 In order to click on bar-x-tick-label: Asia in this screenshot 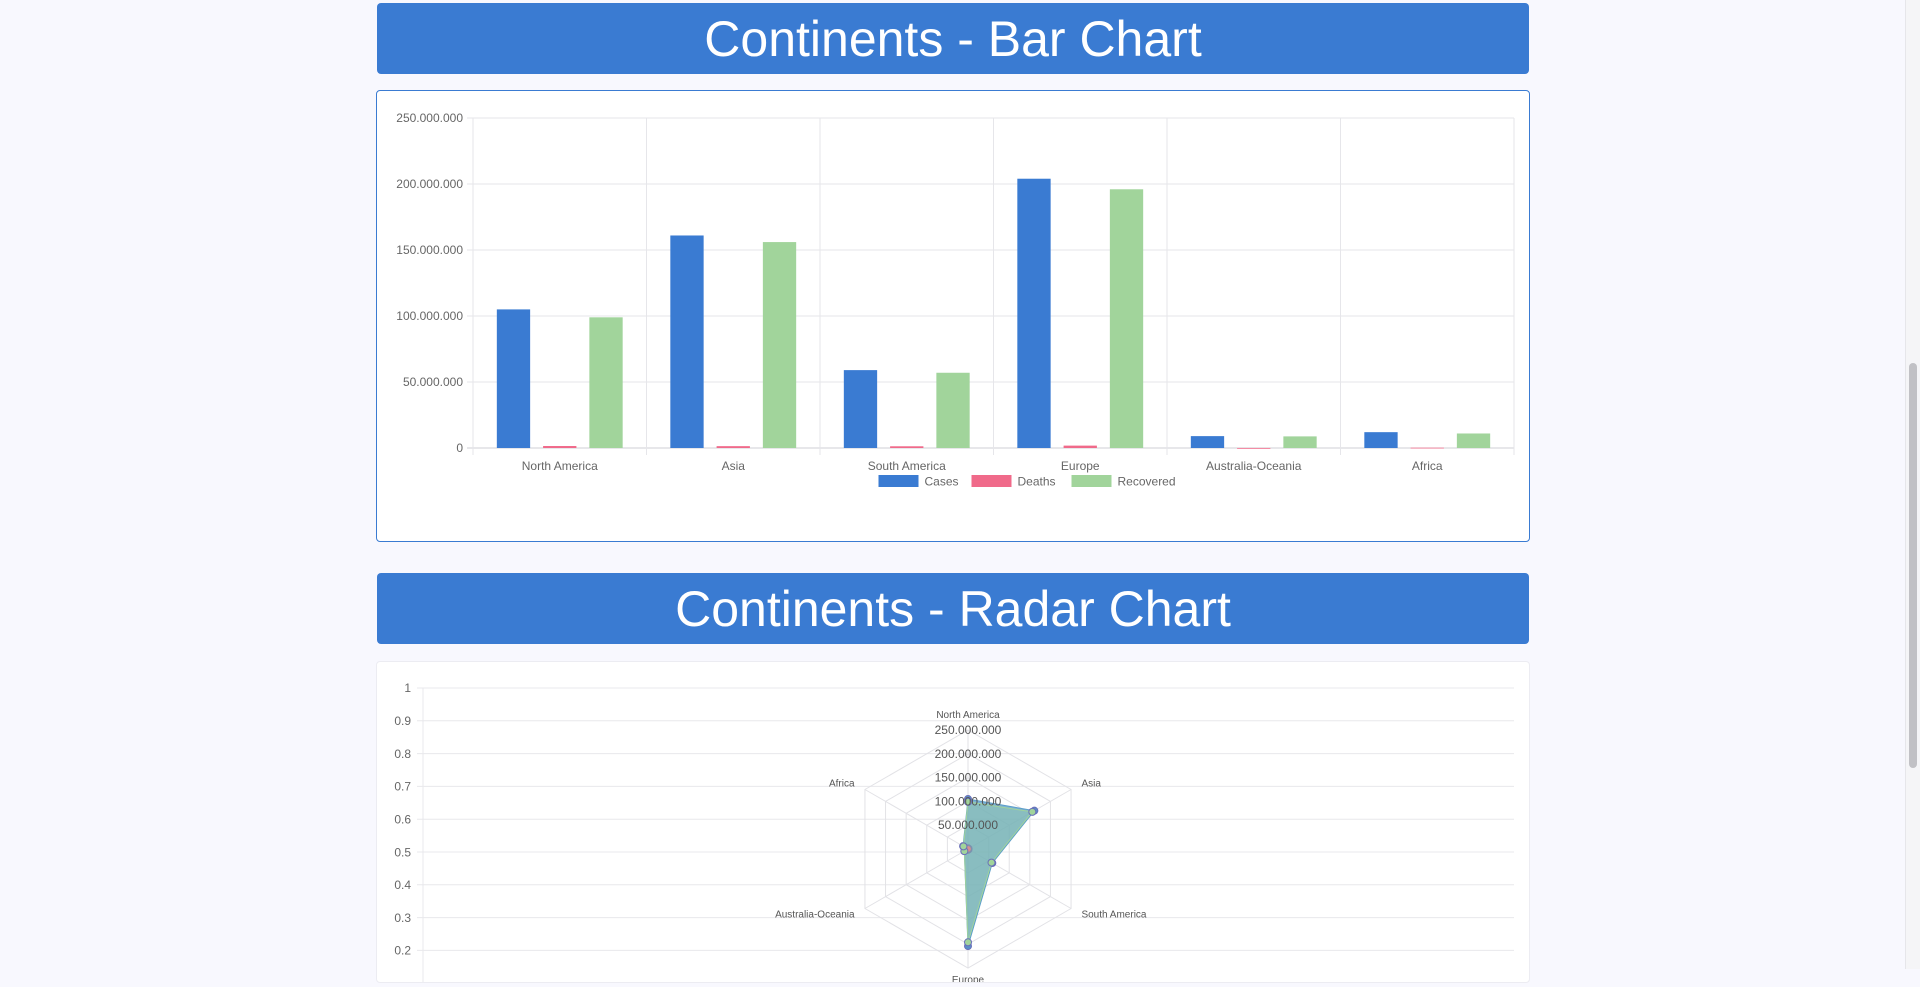, I will do `click(734, 466)`.